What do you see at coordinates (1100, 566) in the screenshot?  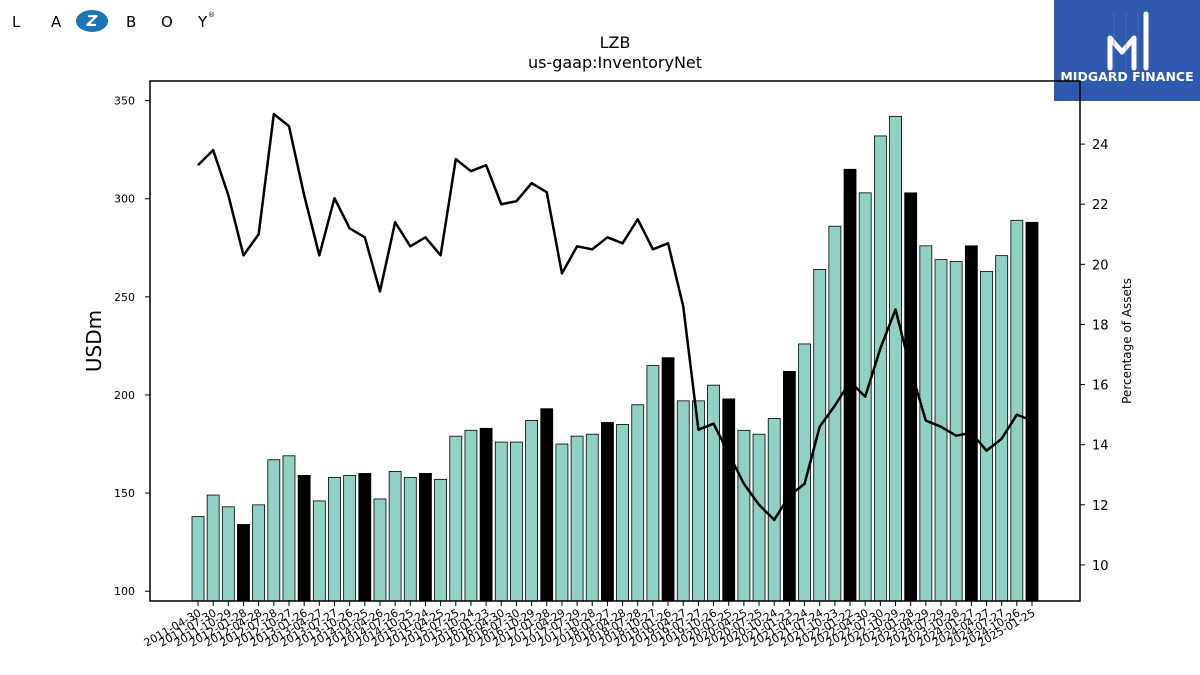 I see `y2-tick-label: 10` at bounding box center [1100, 566].